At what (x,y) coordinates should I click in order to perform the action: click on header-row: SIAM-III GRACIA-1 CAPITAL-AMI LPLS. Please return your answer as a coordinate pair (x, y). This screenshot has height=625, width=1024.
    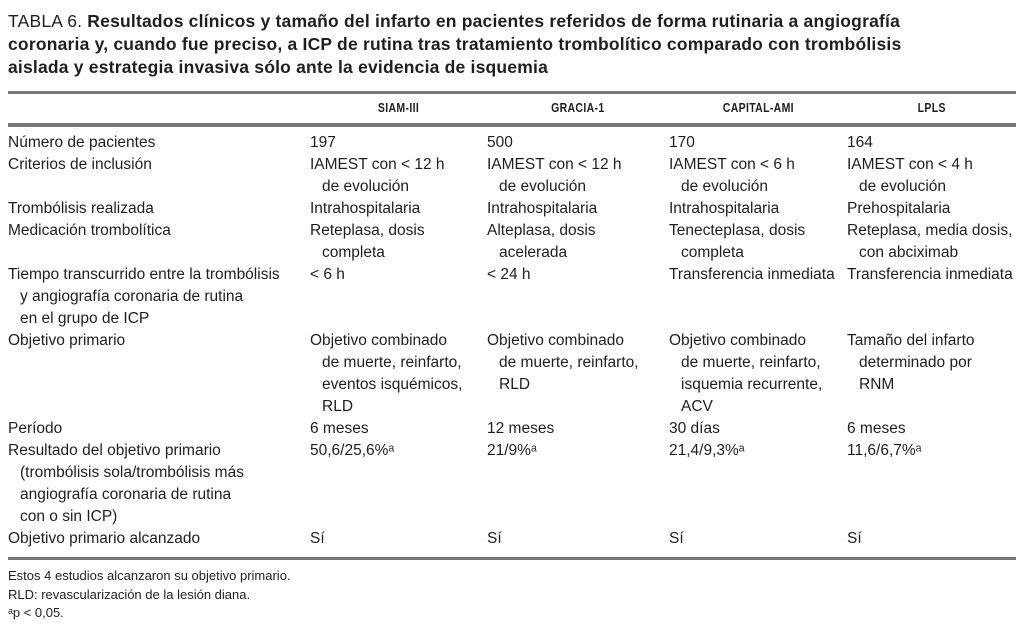
    Looking at the image, I should click on (512, 109).